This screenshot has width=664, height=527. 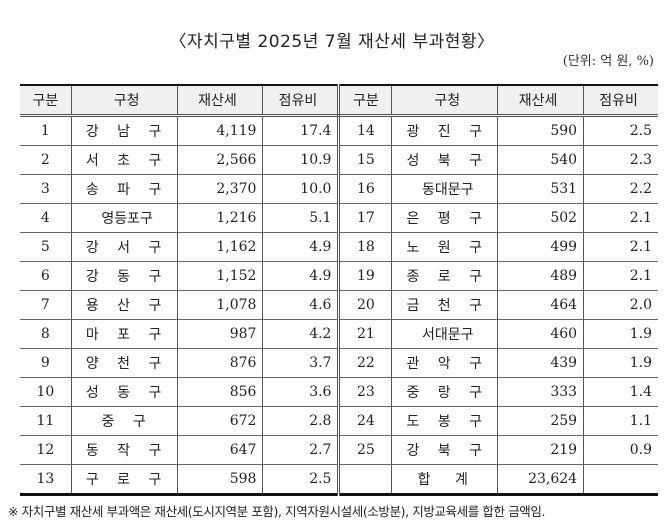 What do you see at coordinates (220, 479) in the screenshot?
I see `tax-cell: 598` at bounding box center [220, 479].